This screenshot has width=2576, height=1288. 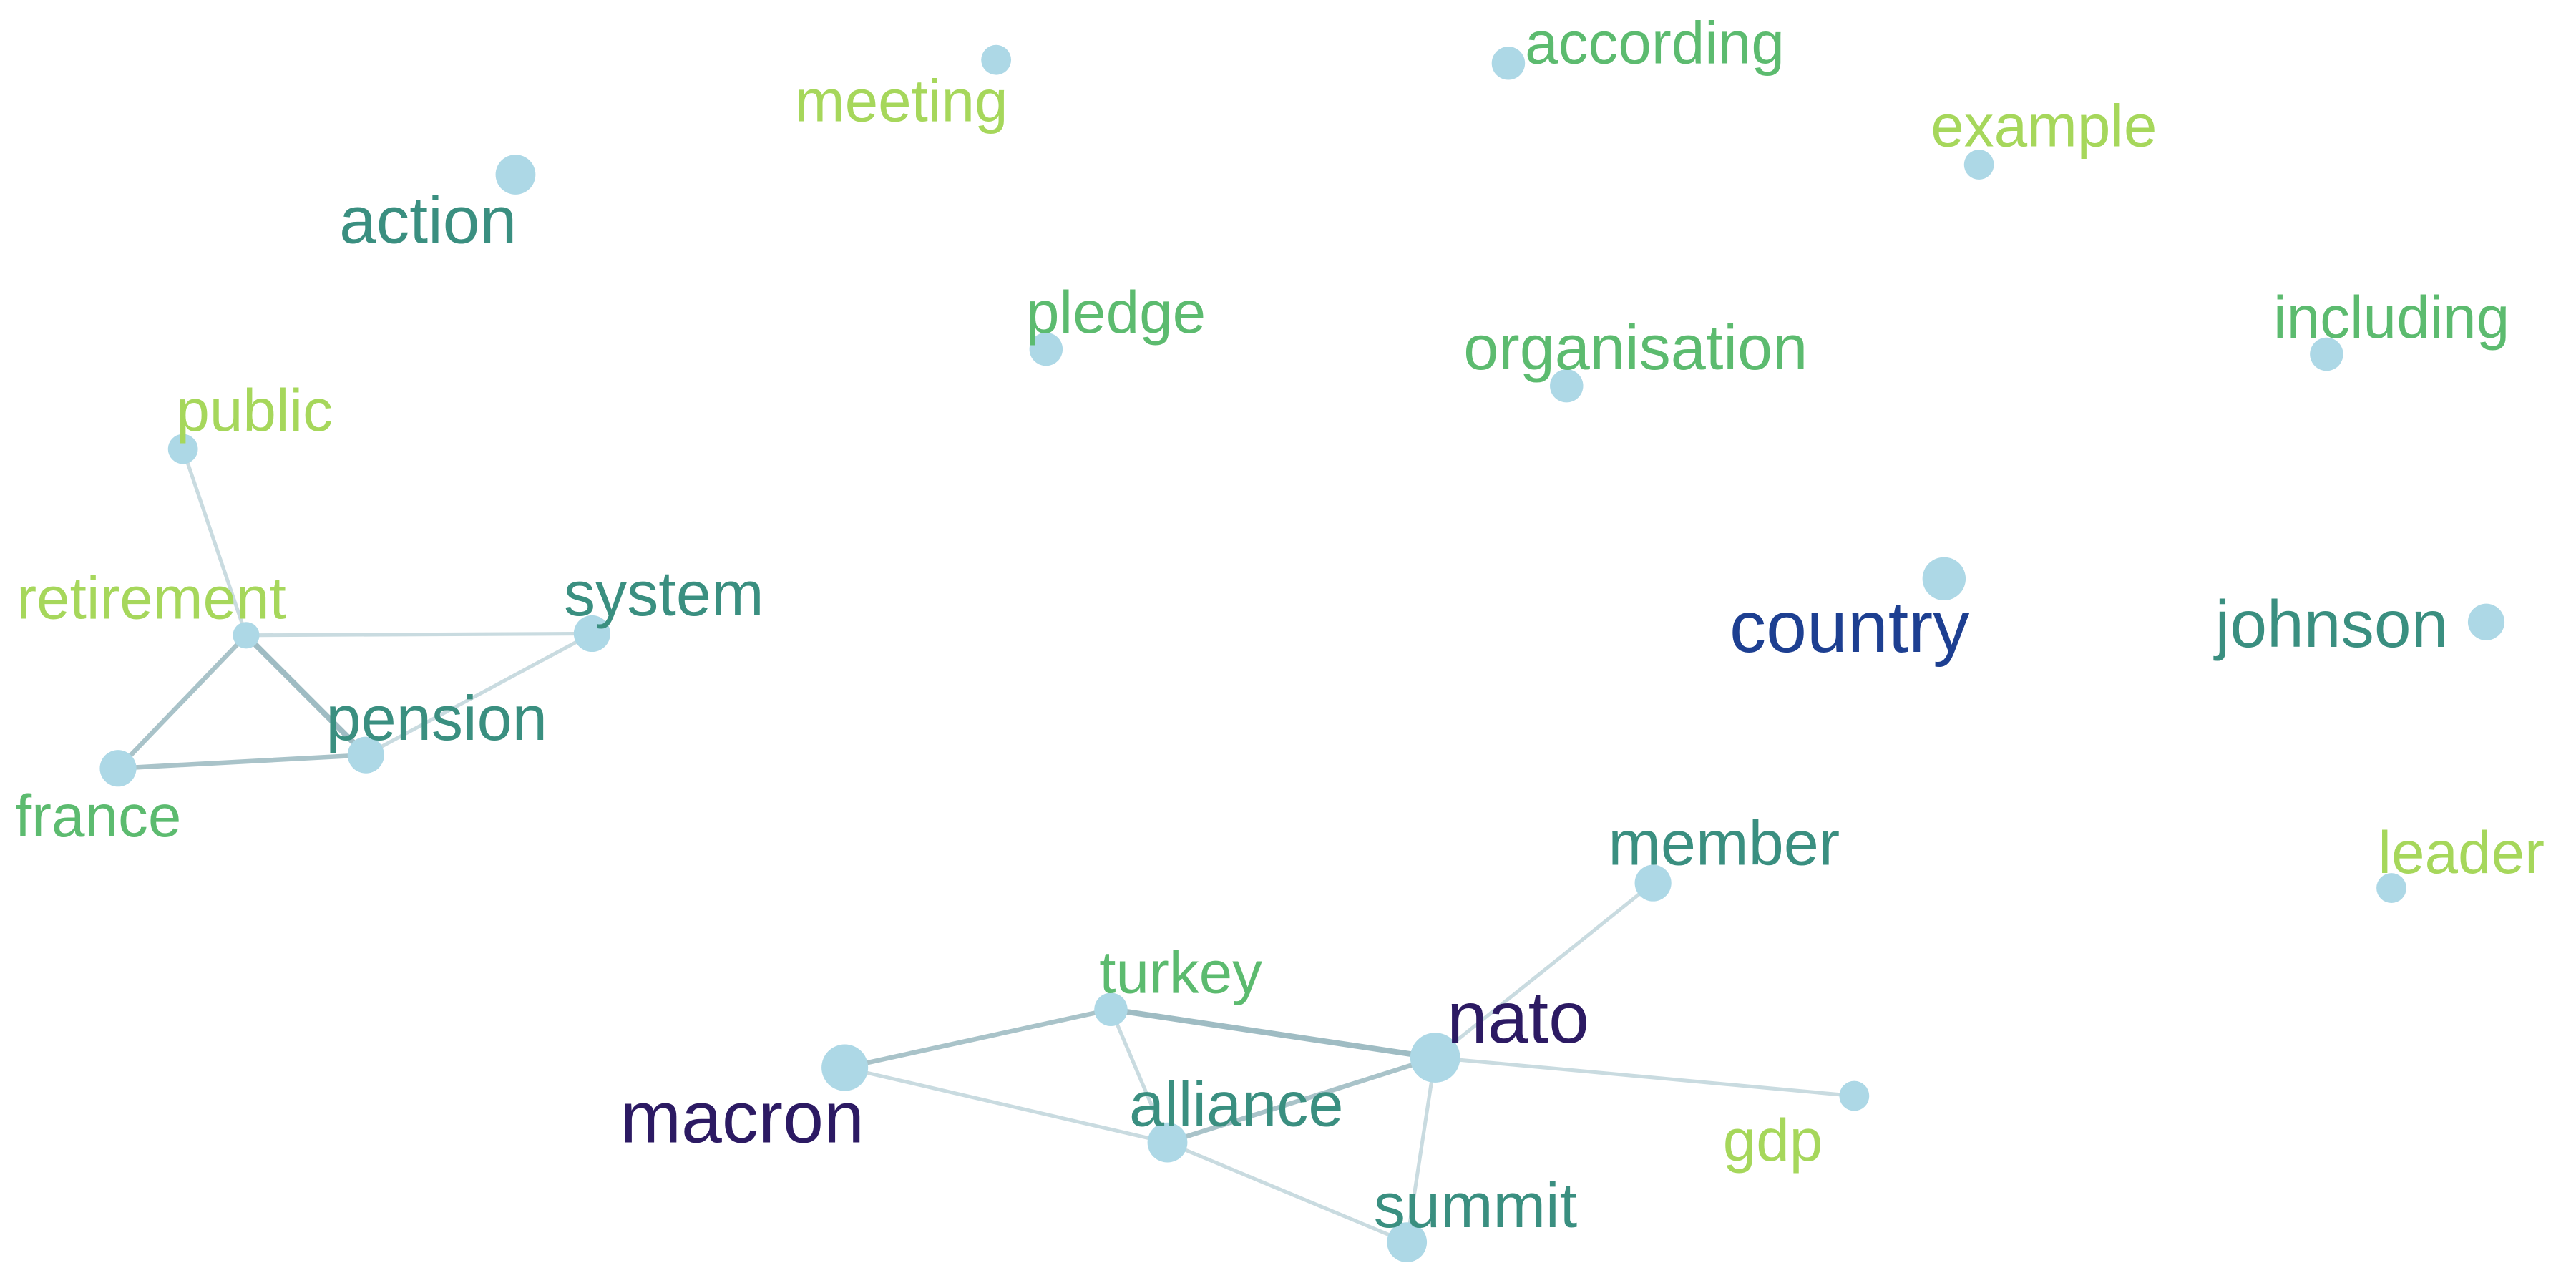 I want to click on node-label-nato: nato, so click(x=1518, y=1017).